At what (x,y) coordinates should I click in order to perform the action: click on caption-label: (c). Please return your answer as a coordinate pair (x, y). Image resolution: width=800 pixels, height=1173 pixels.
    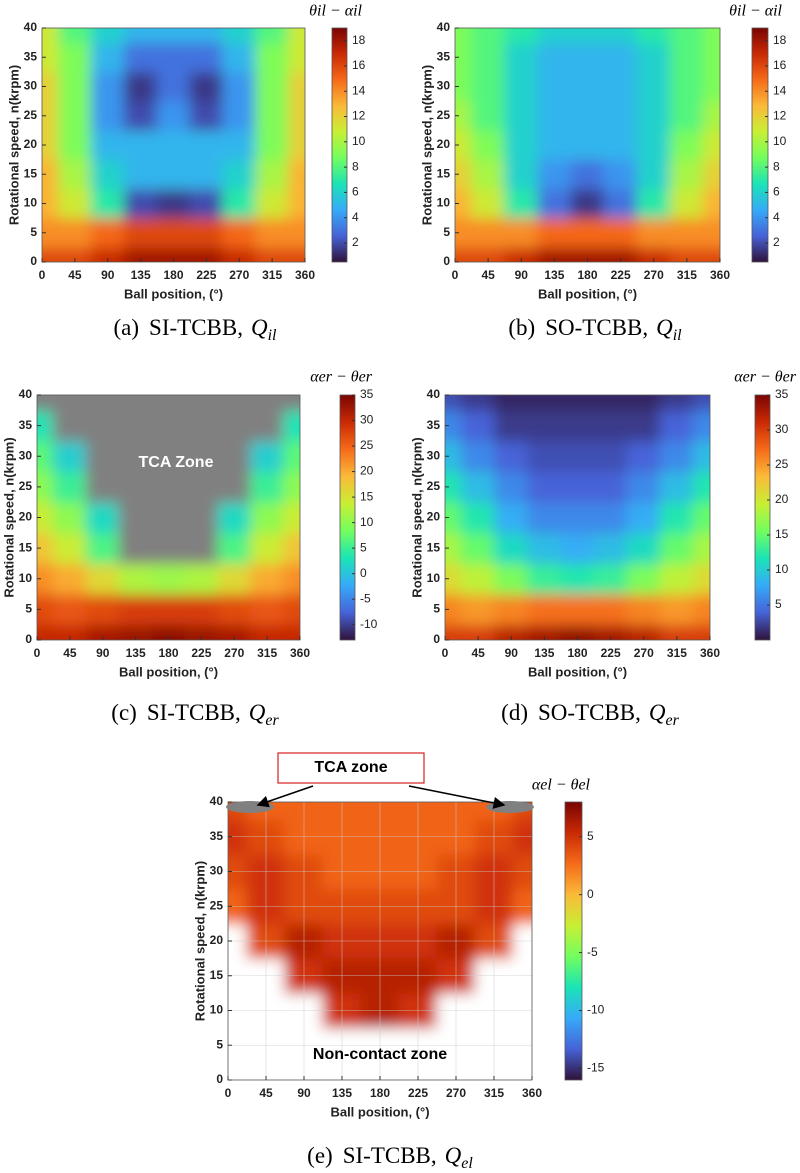
    Looking at the image, I should click on (124, 712).